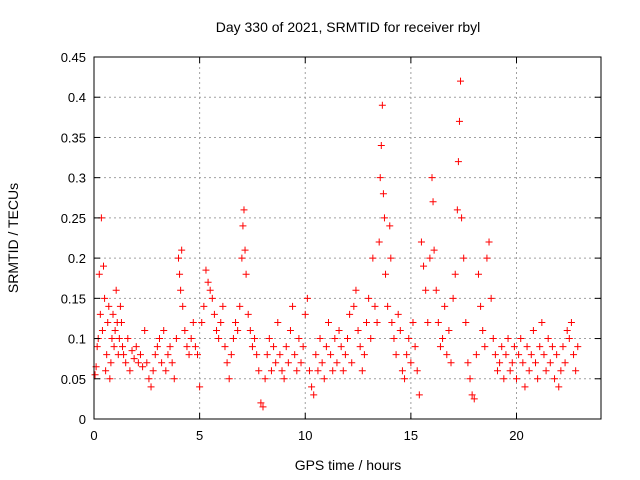 The image size is (640, 480). I want to click on x-tick-label: 10, so click(305, 435).